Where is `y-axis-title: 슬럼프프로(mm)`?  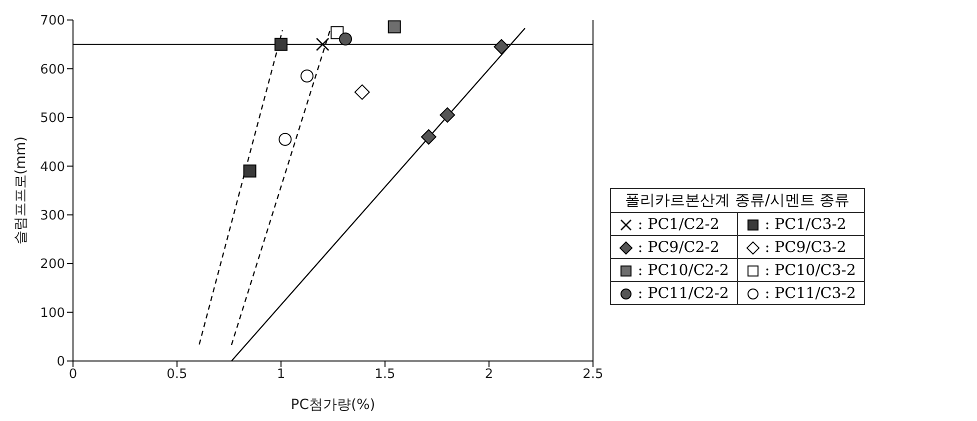 y-axis-title: 슬럼프프로(mm) is located at coordinates (20, 190).